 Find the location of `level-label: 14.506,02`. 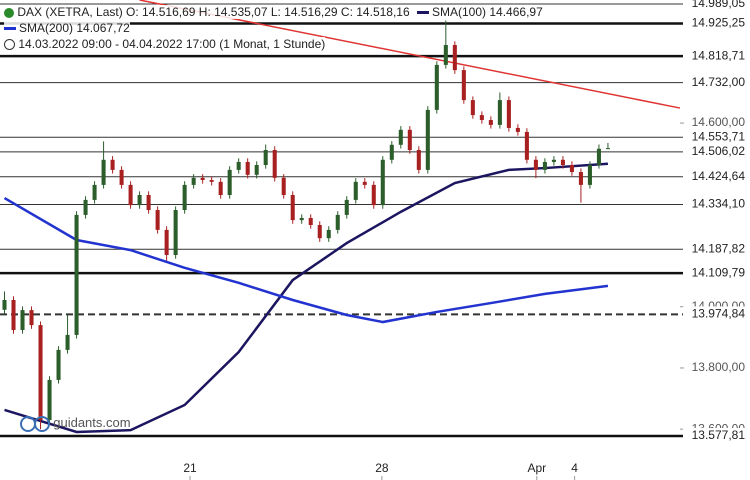

level-label: 14.506,02 is located at coordinates (719, 151).